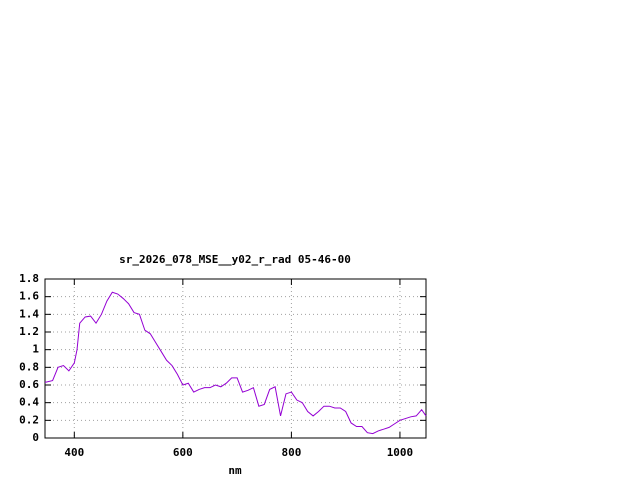  What do you see at coordinates (35, 349) in the screenshot?
I see `y-tick-label: 1` at bounding box center [35, 349].